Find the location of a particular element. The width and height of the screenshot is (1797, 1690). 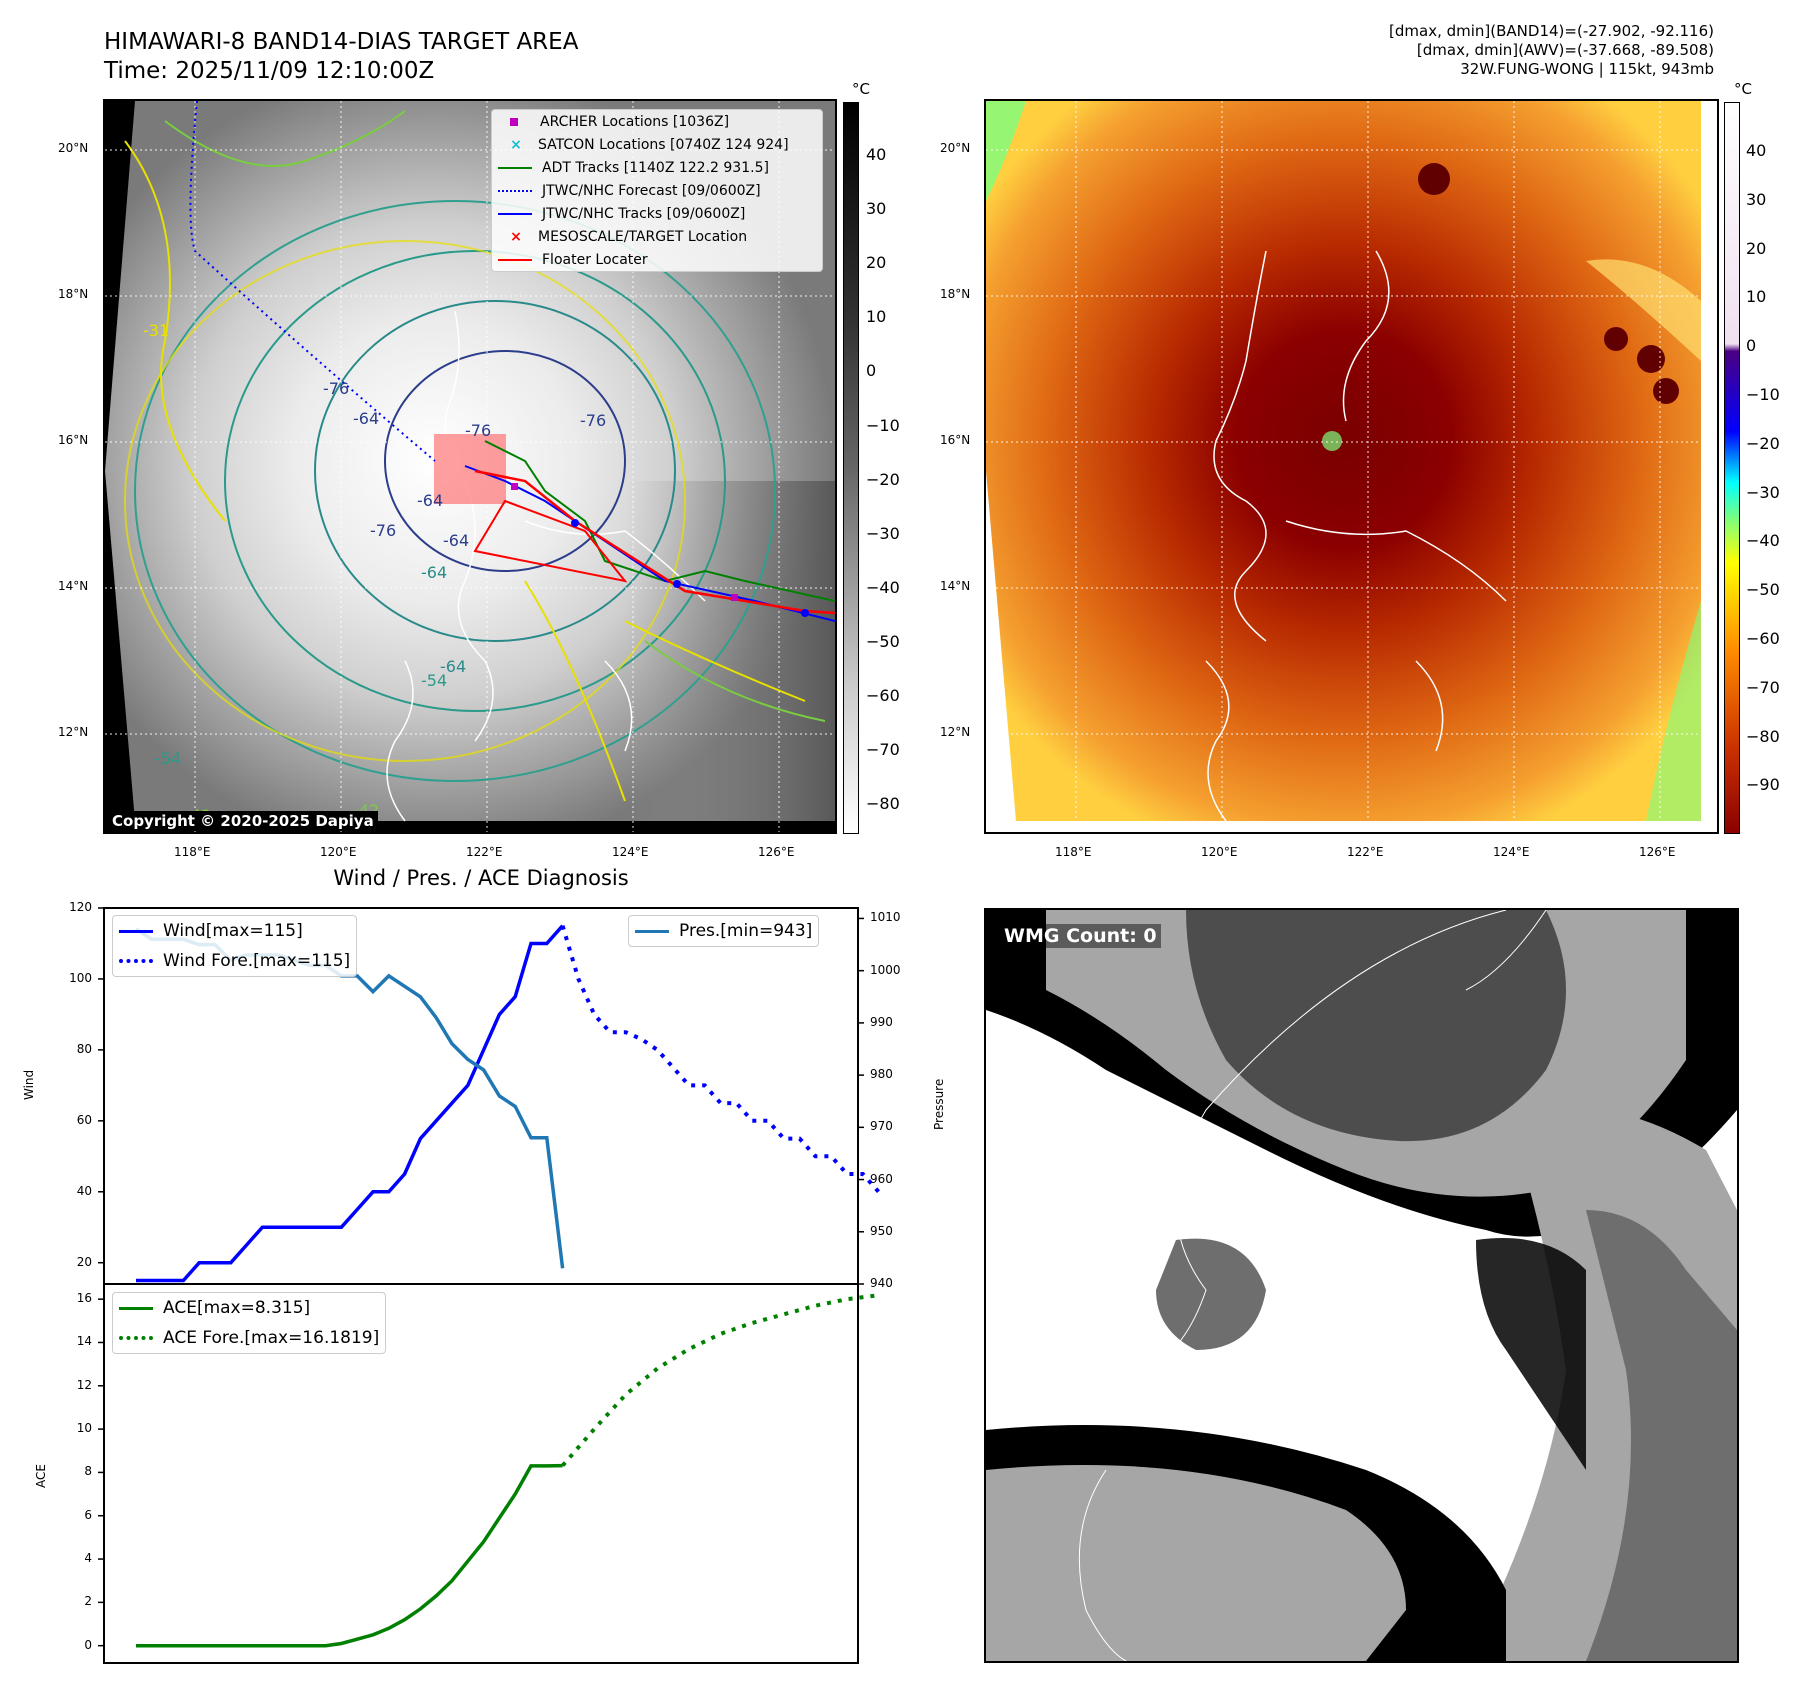

axis-tick-label: 6 is located at coordinates (88, 1514).